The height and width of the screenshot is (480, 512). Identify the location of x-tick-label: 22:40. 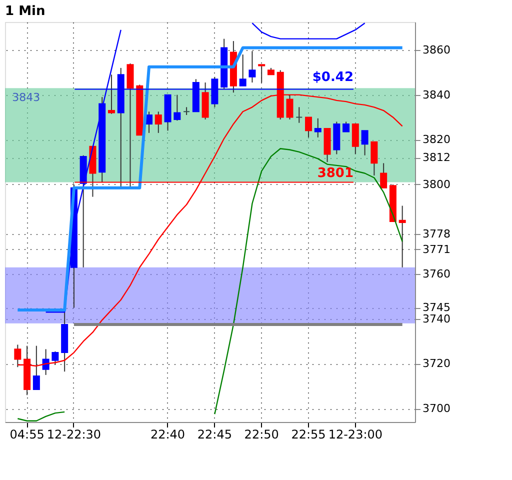
(168, 435).